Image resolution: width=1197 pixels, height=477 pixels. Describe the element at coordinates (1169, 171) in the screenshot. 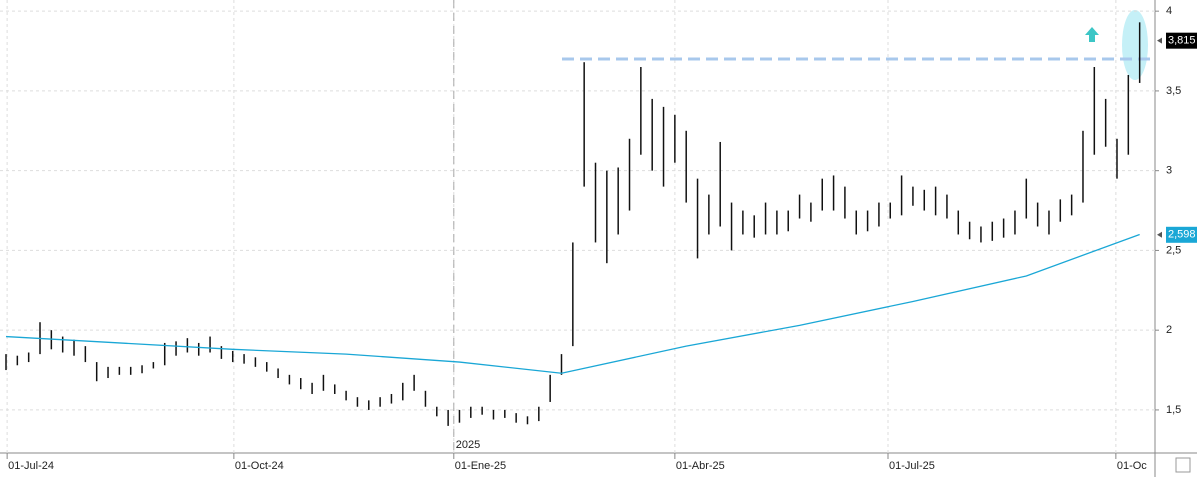

I see `y-tick-label: 3` at that location.